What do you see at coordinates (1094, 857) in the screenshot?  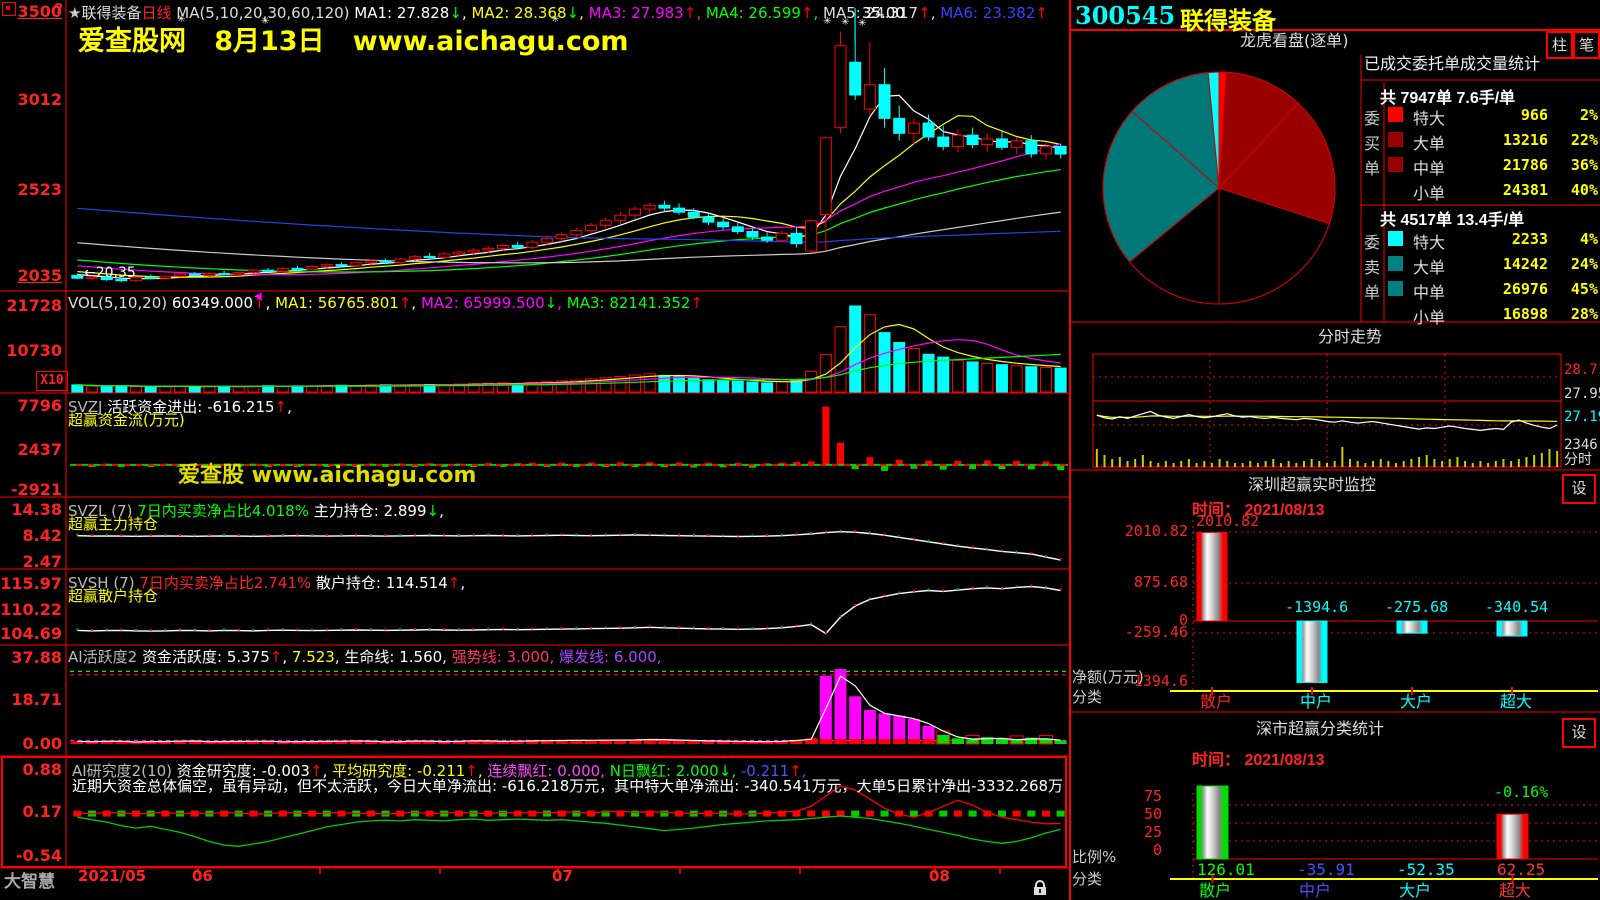 I see `class-axis-caption: 比例%` at bounding box center [1094, 857].